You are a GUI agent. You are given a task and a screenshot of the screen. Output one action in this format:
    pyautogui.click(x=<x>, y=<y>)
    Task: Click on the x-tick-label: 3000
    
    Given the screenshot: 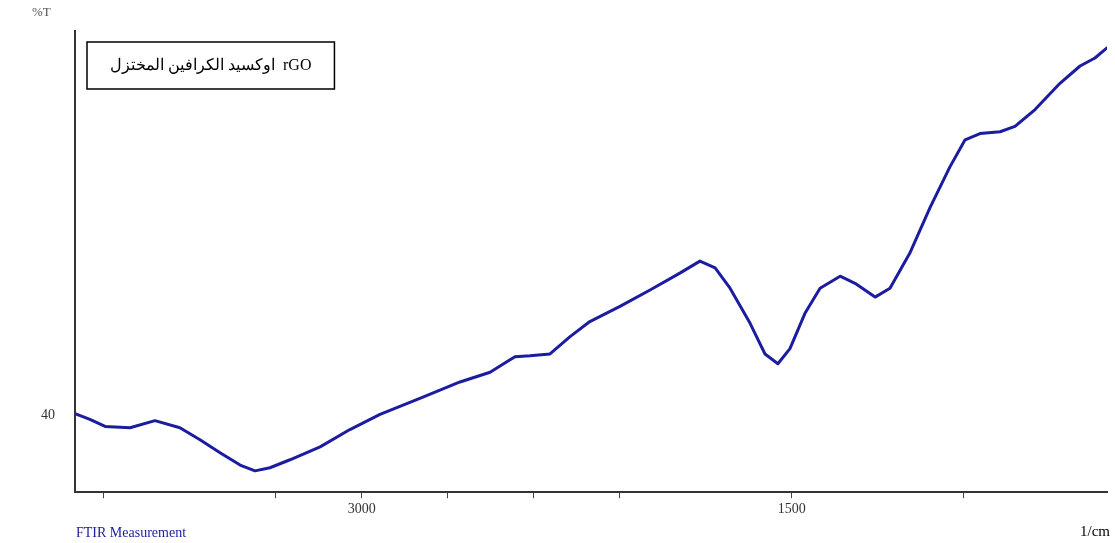 What is the action you would take?
    pyautogui.click(x=361, y=509)
    